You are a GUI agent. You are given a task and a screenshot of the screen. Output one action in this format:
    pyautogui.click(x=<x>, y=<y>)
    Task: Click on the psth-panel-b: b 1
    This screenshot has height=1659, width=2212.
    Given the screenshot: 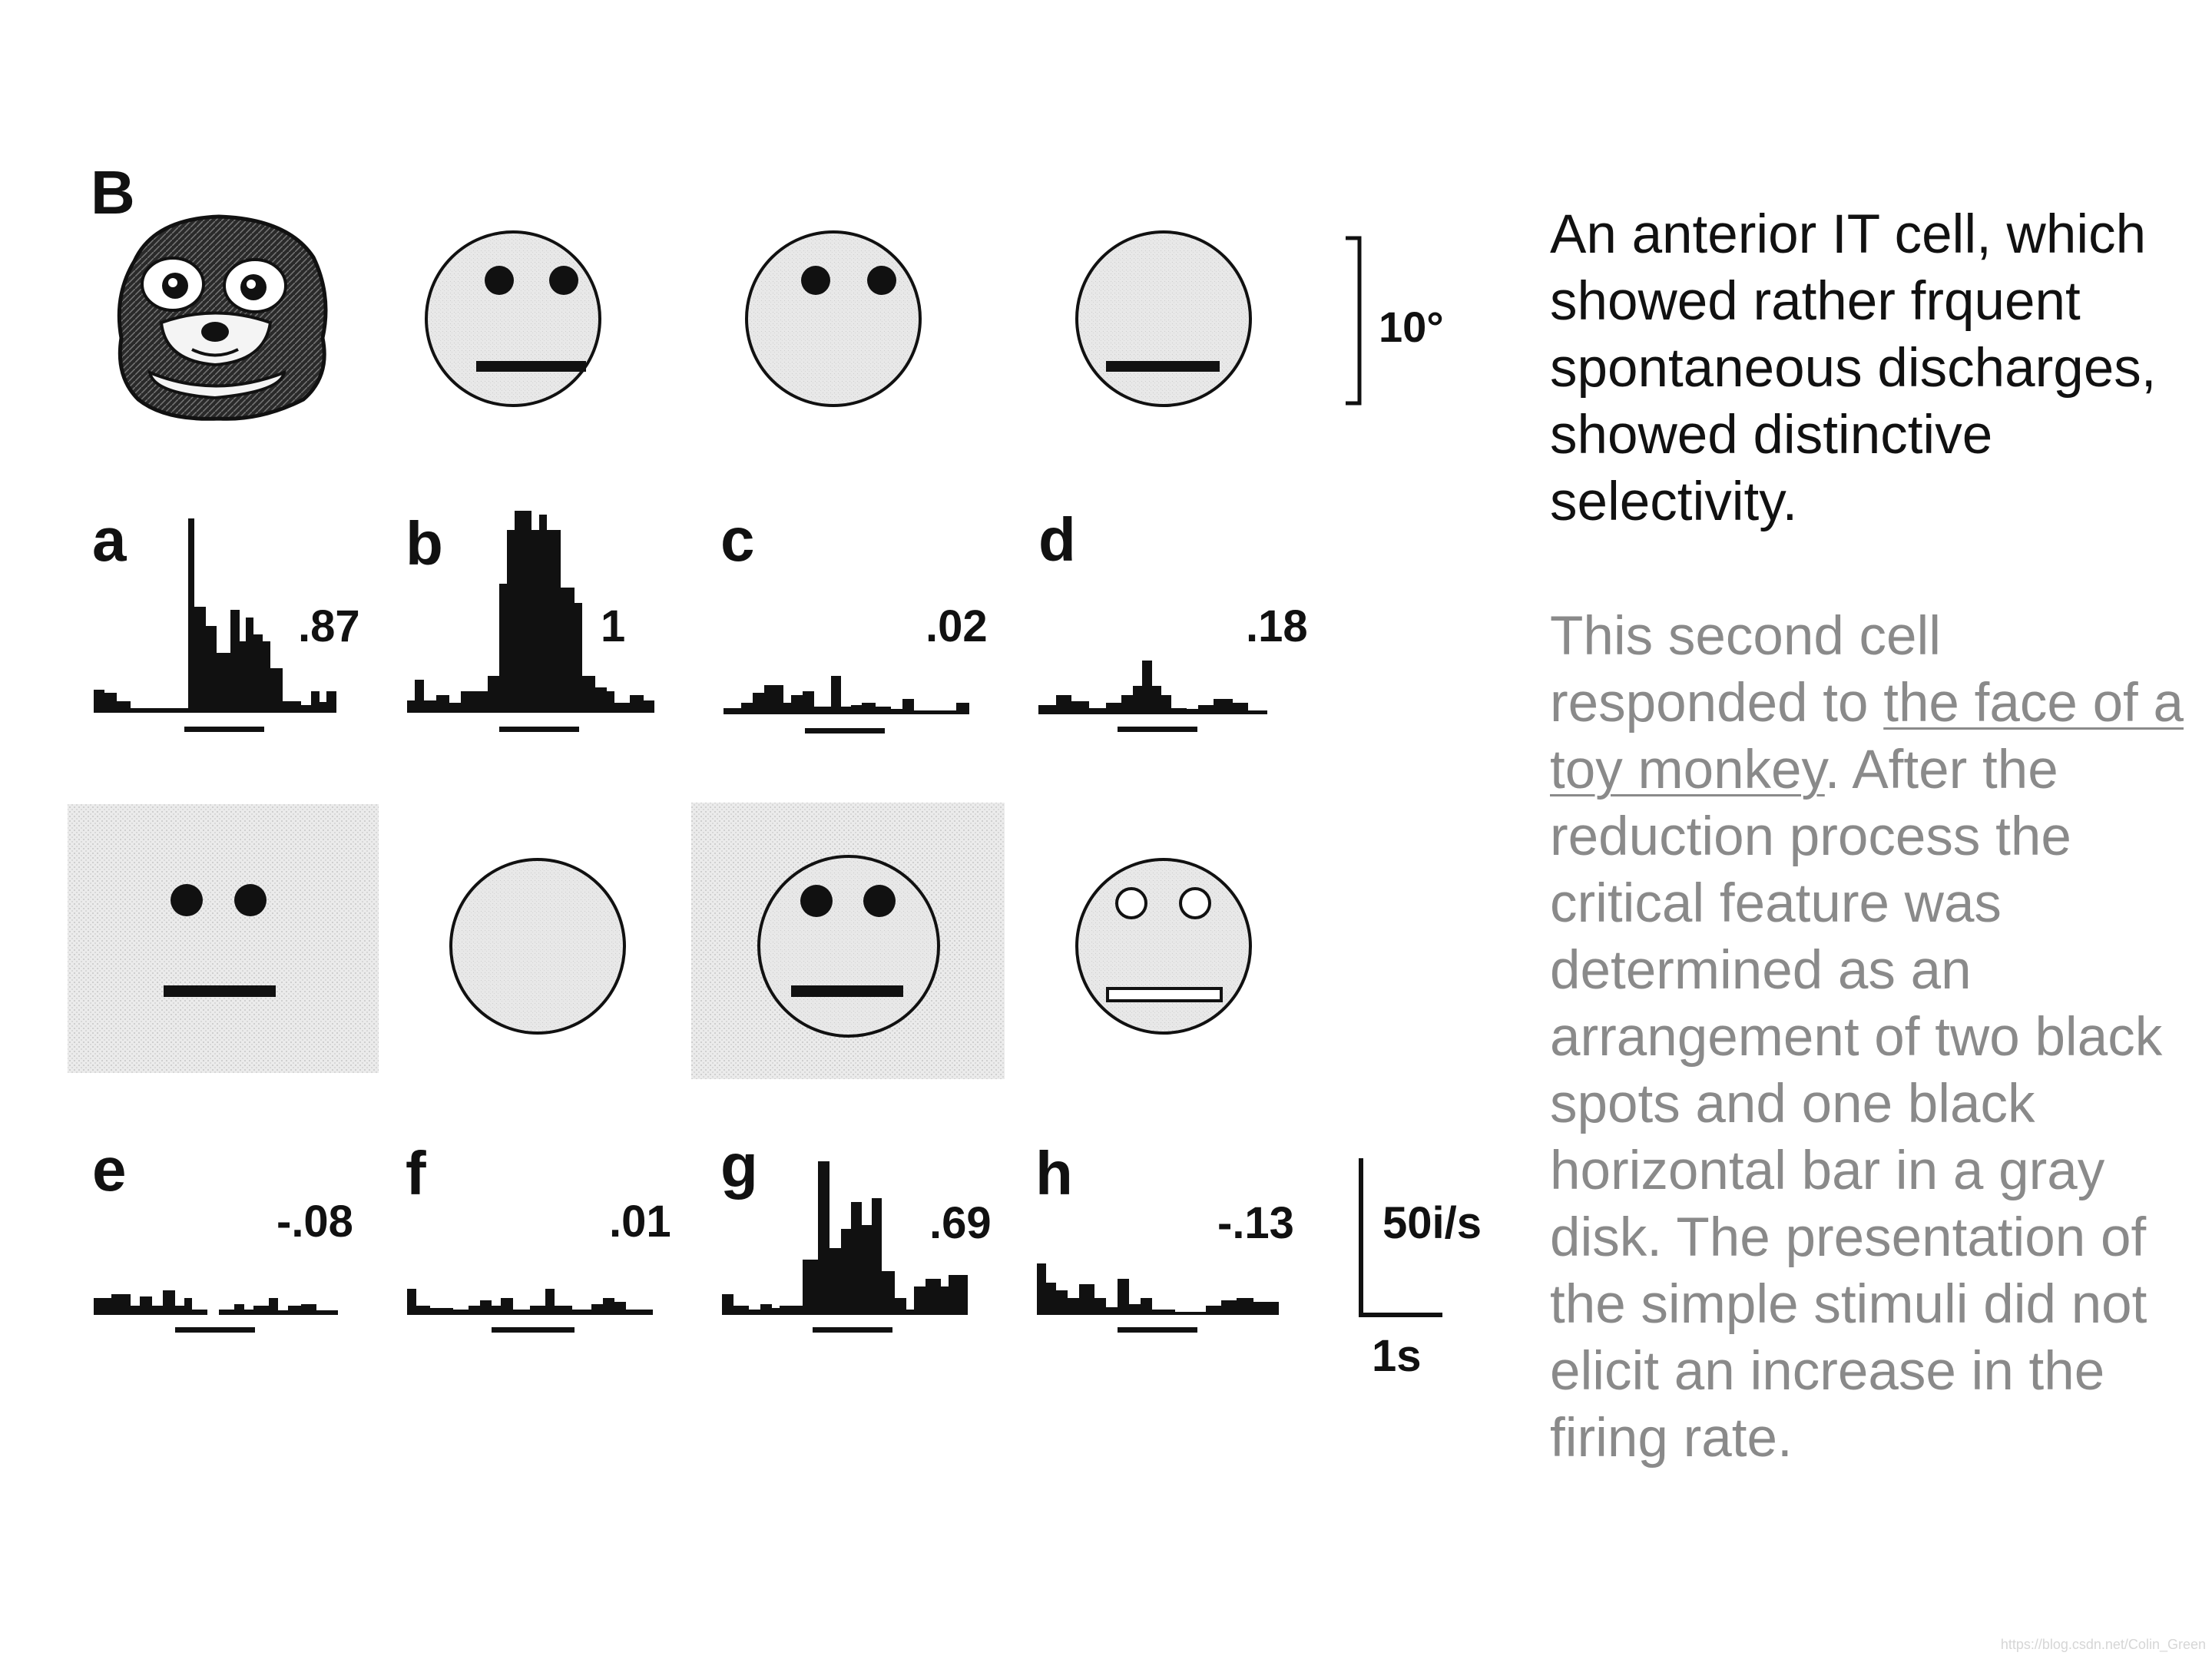 What is the action you would take?
    pyautogui.click(x=530, y=620)
    